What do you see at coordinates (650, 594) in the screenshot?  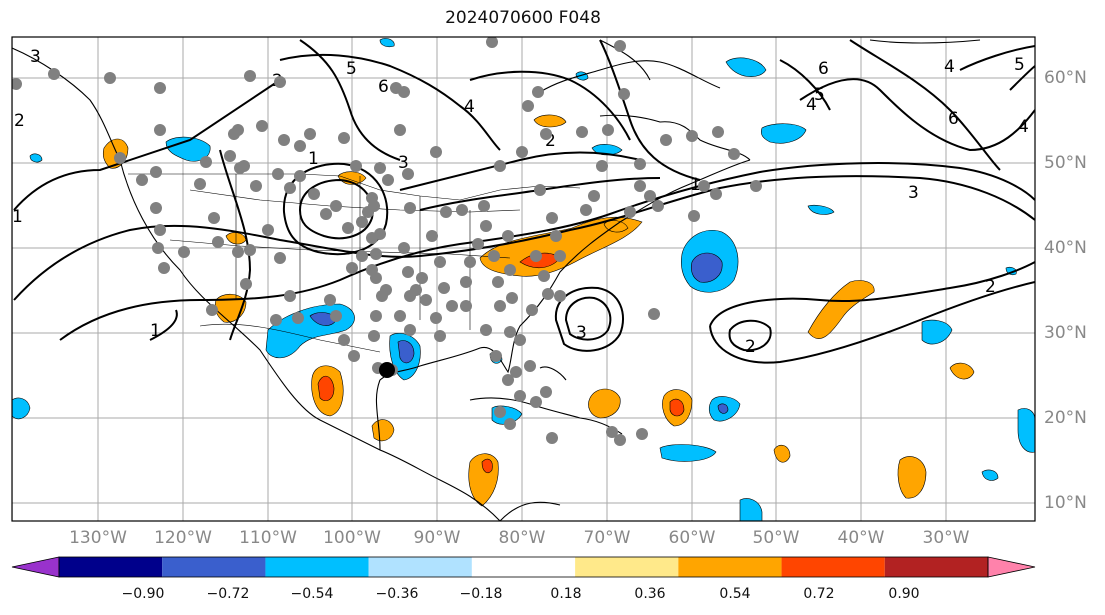 I see `colorbar-tick-label: 0.36` at bounding box center [650, 594].